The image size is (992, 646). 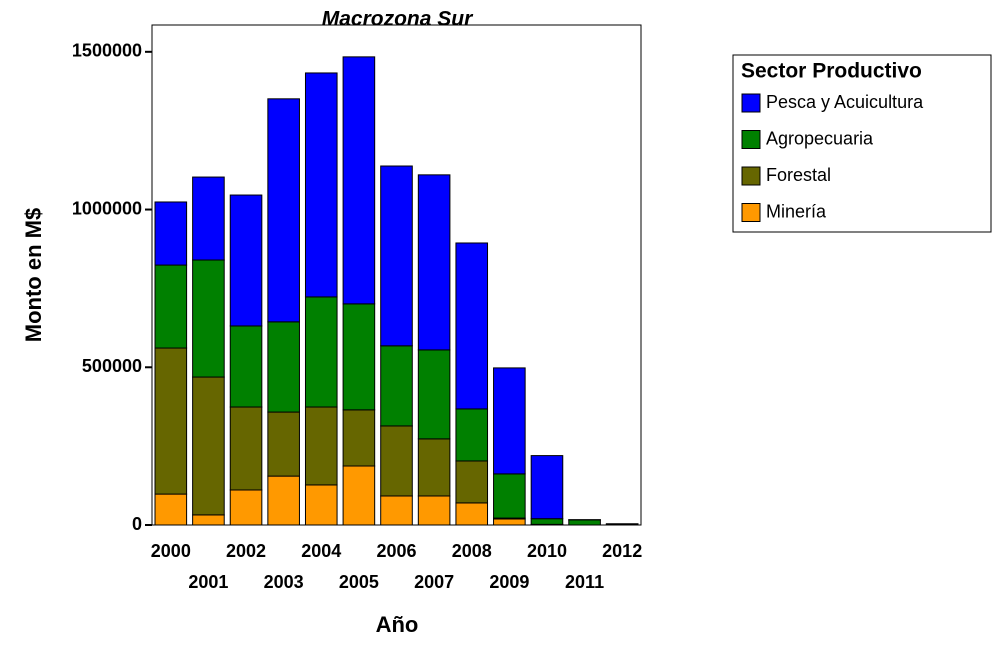 What do you see at coordinates (796, 211) in the screenshot?
I see `legend-label: Minería` at bounding box center [796, 211].